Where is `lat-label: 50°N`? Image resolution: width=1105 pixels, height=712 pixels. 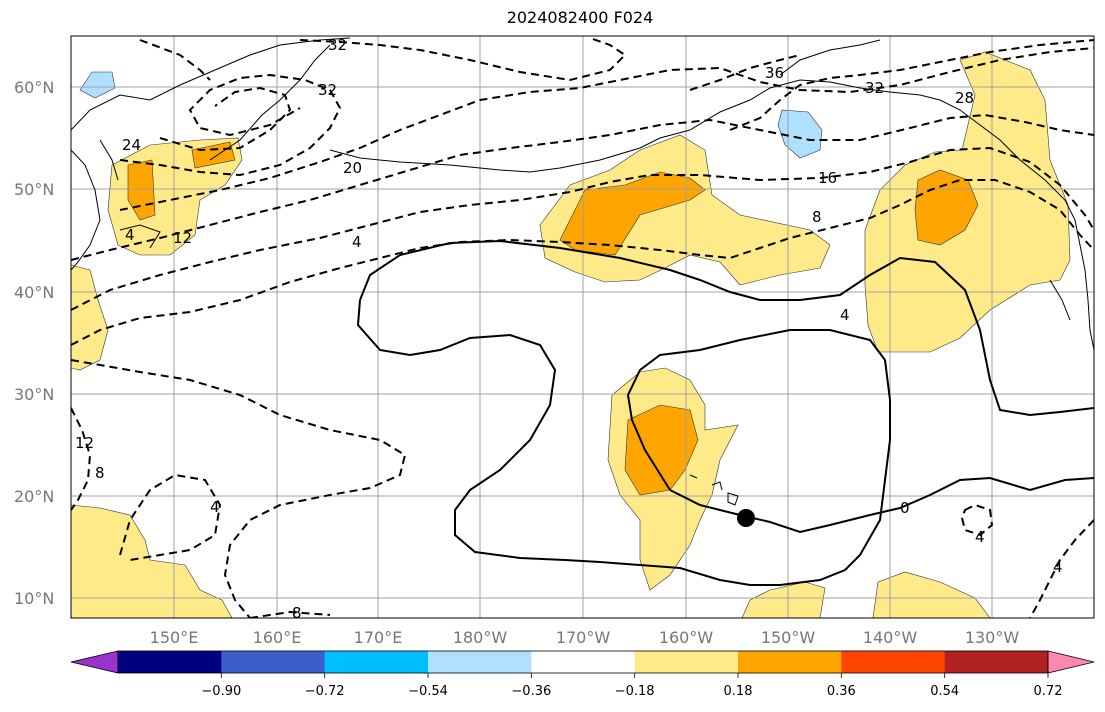
lat-label: 50°N is located at coordinates (34, 189).